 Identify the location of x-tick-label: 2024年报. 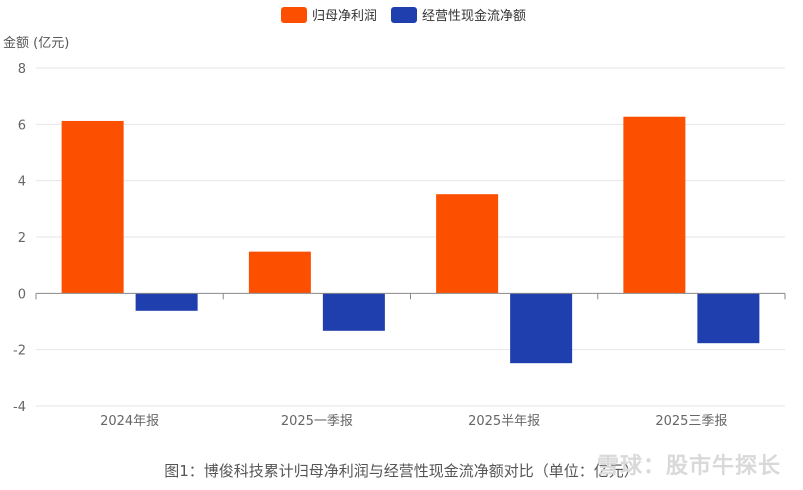
(129, 421).